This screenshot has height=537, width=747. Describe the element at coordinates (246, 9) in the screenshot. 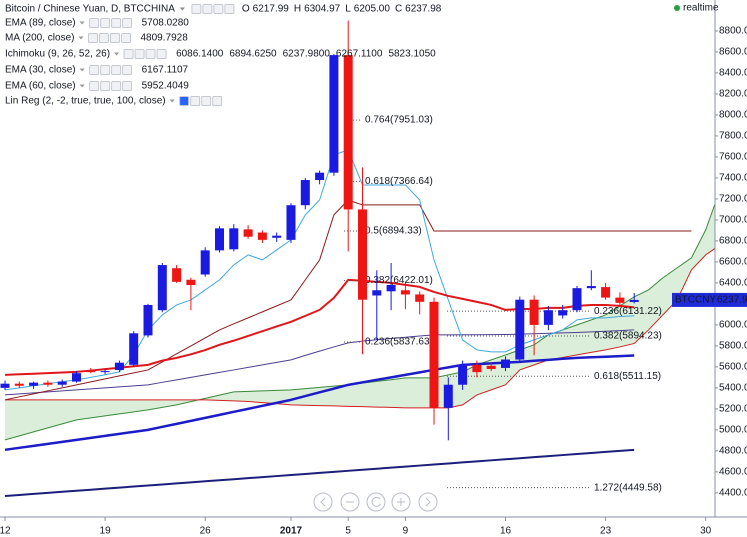

I see `ohlc-label: O` at that location.